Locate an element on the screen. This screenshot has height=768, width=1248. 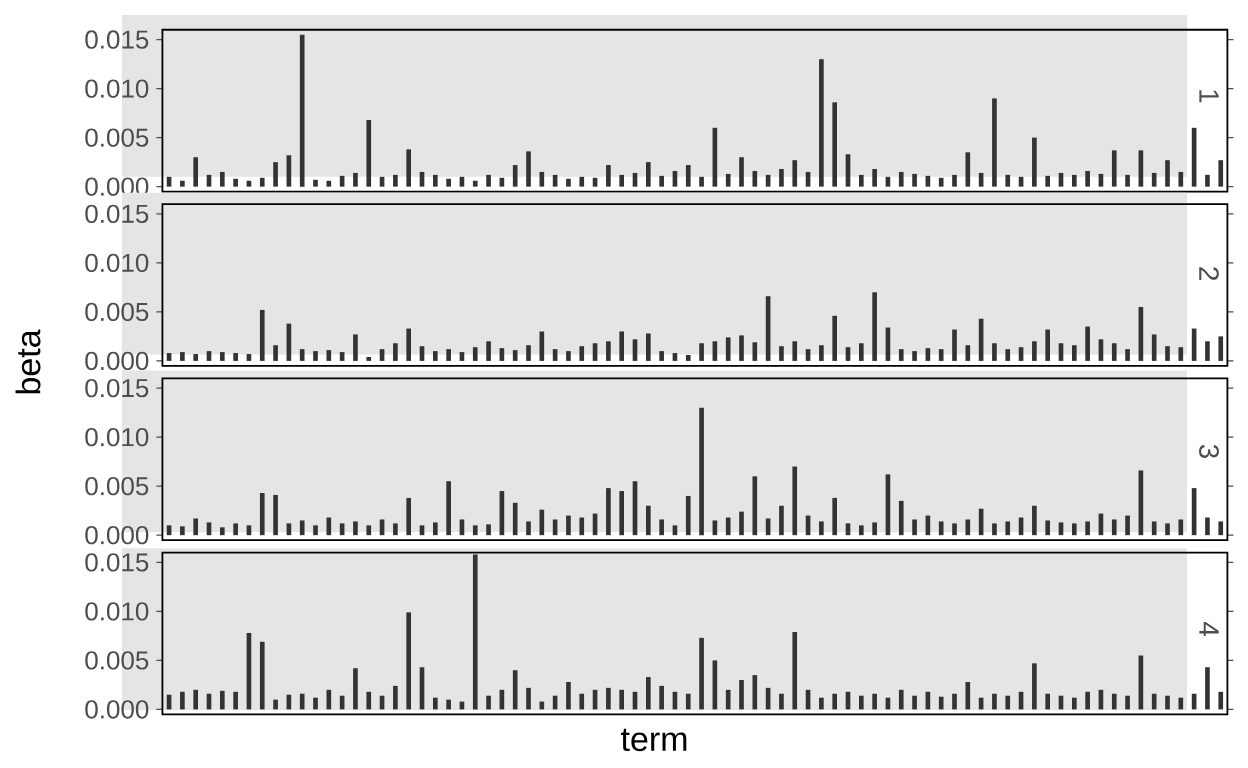
x-axis-title: term is located at coordinates (654, 740).